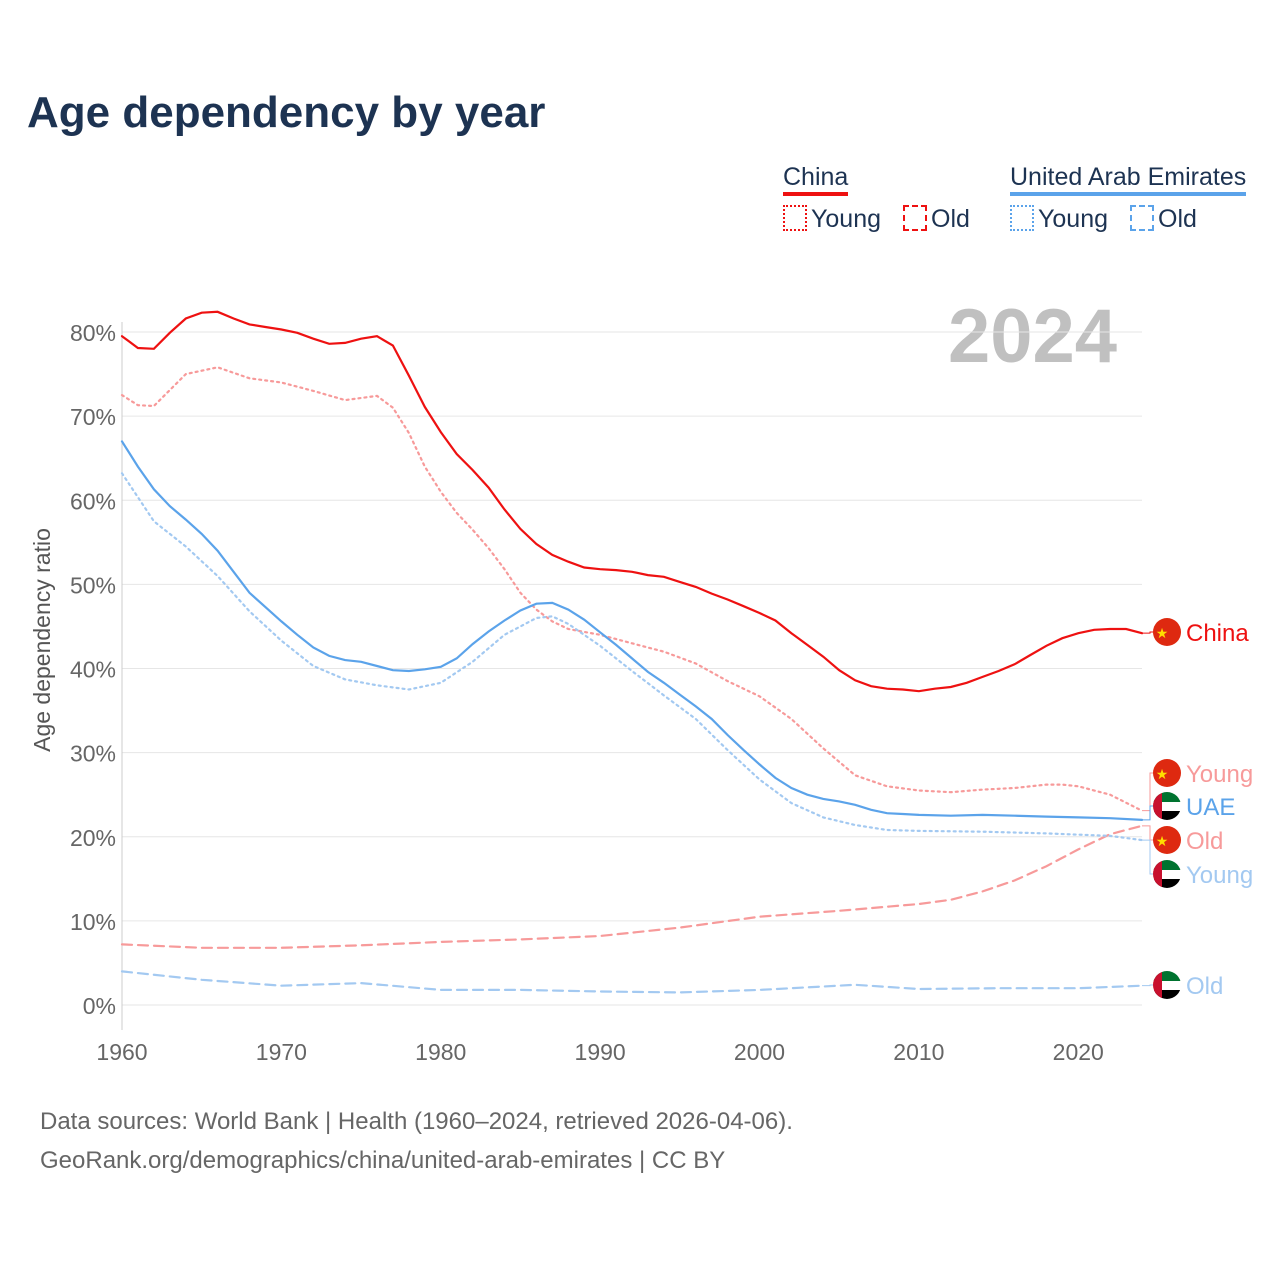 This screenshot has height=1280, width=1280. I want to click on y-tick-label: 80%, so click(93, 333).